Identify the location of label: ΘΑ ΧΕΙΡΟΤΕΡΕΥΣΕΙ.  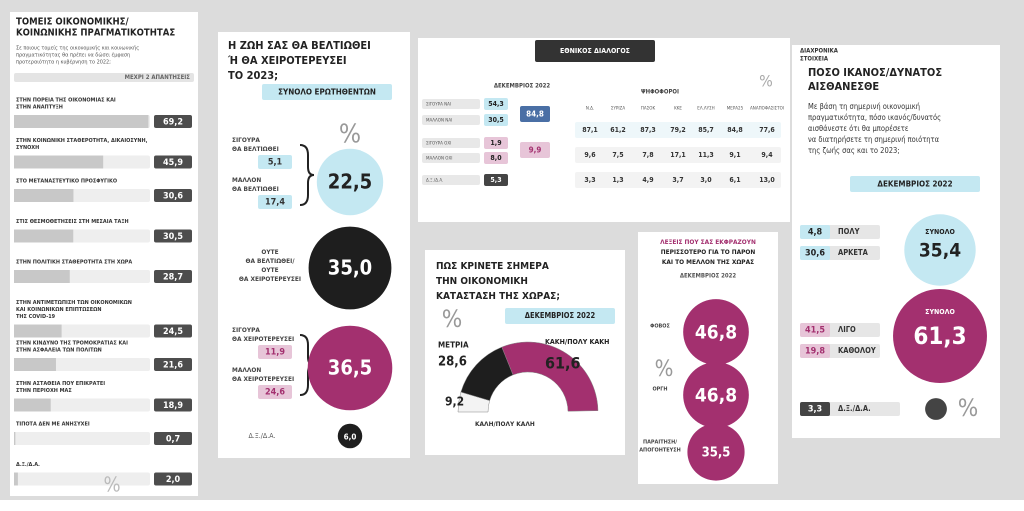
(263, 339).